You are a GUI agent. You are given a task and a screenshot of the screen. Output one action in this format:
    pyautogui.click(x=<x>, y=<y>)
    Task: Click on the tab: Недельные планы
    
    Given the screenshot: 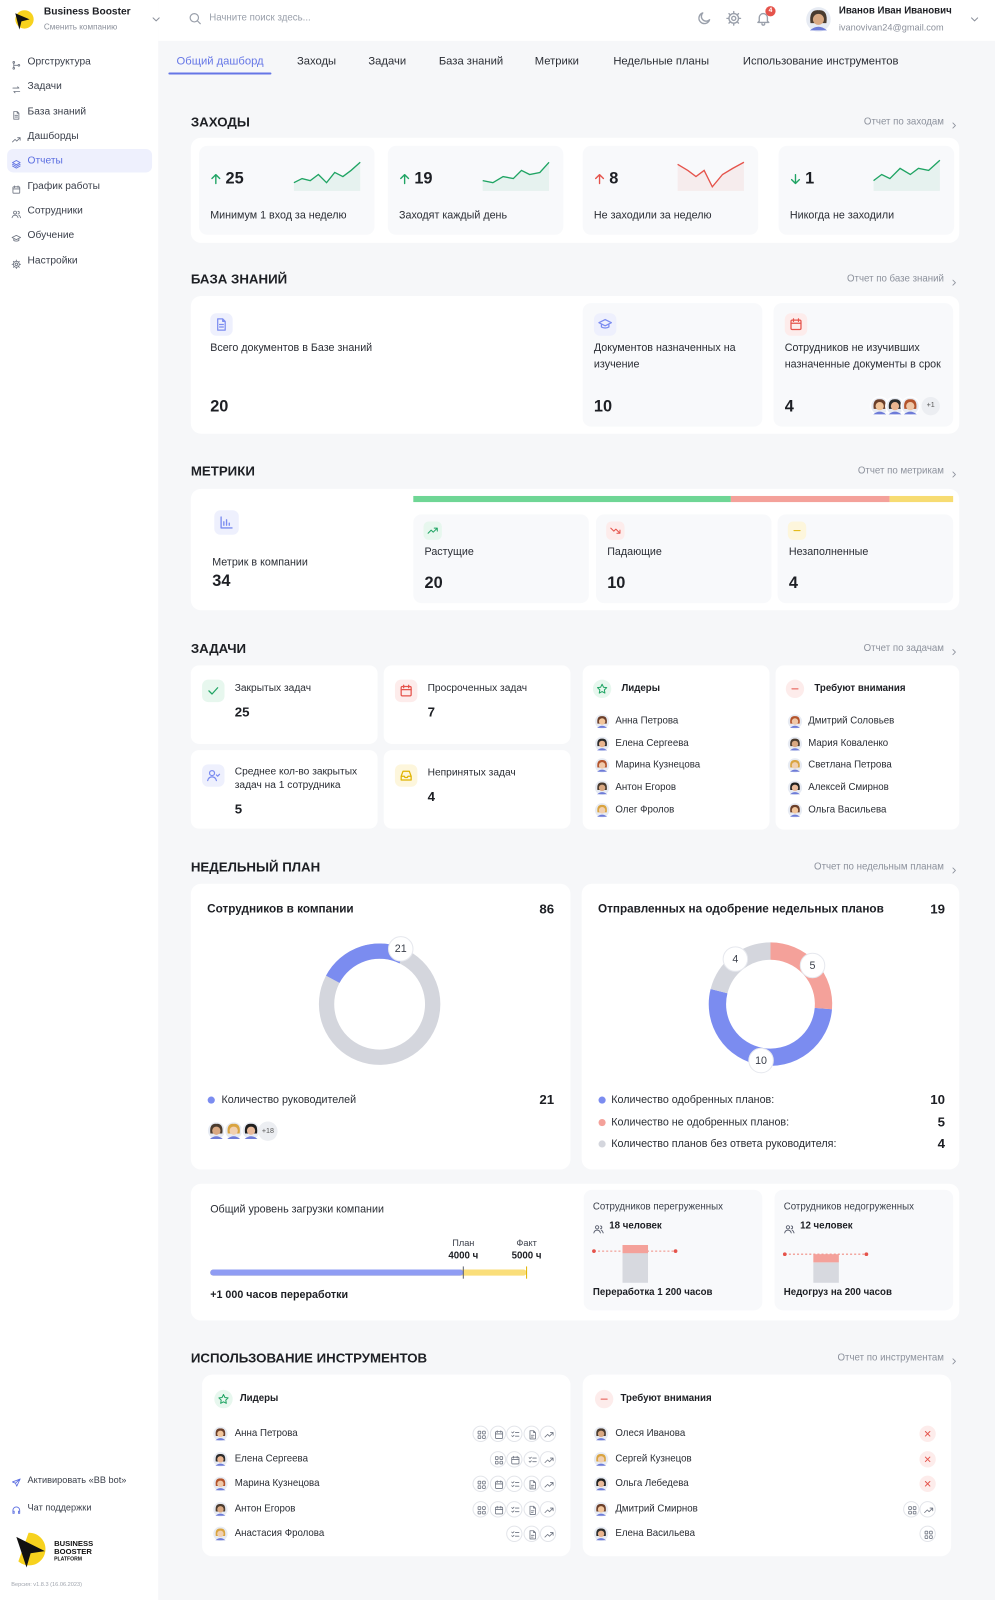 What is the action you would take?
    pyautogui.click(x=661, y=61)
    